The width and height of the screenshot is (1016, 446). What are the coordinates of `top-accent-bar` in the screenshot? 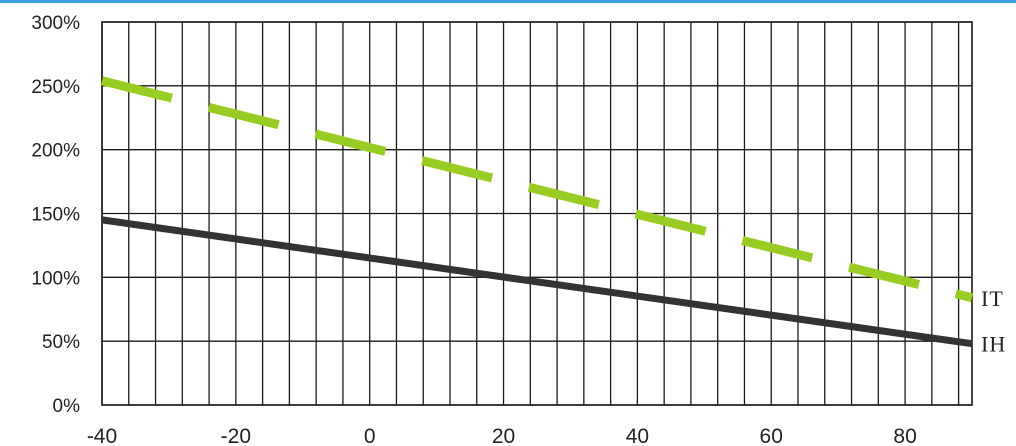 It's located at (508, 1).